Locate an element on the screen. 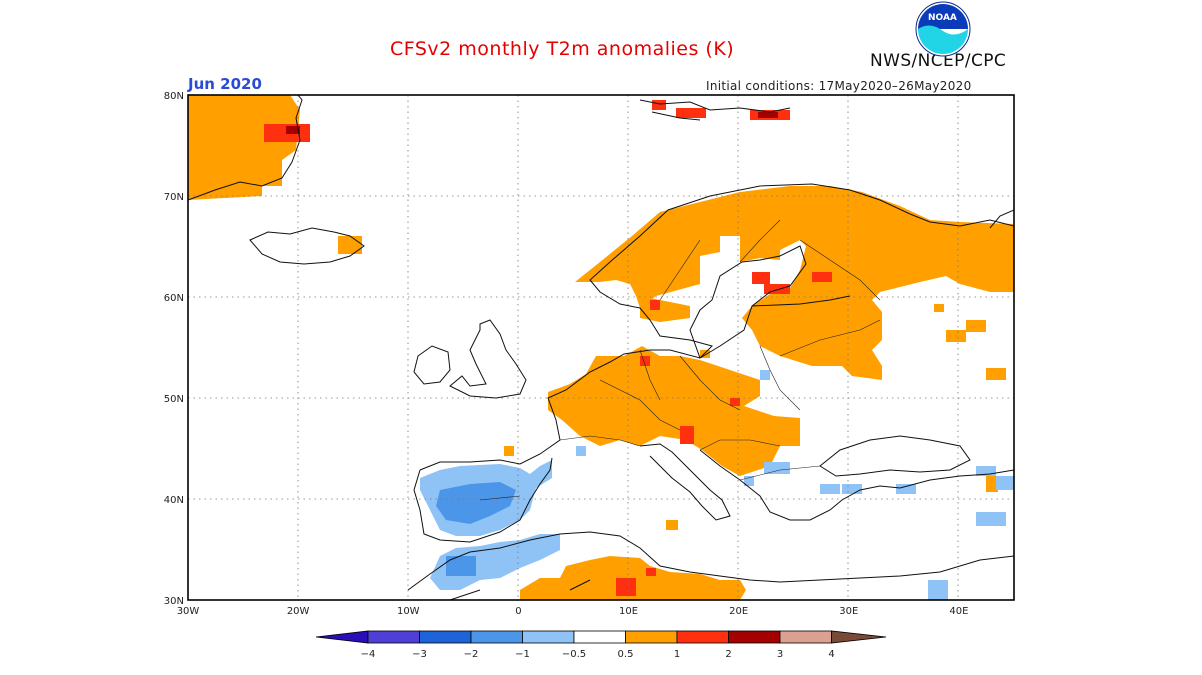  anomaly-iberia-core is located at coordinates (476, 503).